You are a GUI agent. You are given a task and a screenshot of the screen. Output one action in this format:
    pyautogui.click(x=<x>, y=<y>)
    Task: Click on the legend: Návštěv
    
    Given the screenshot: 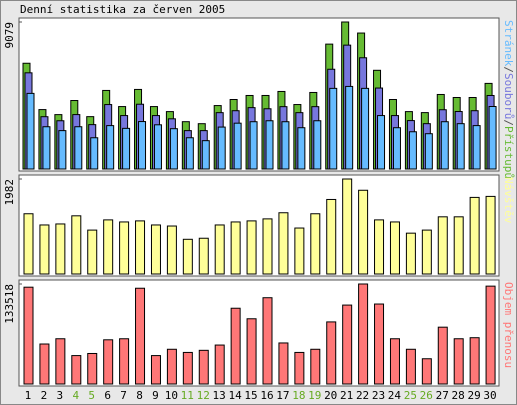 What is the action you would take?
    pyautogui.click(x=508, y=200)
    